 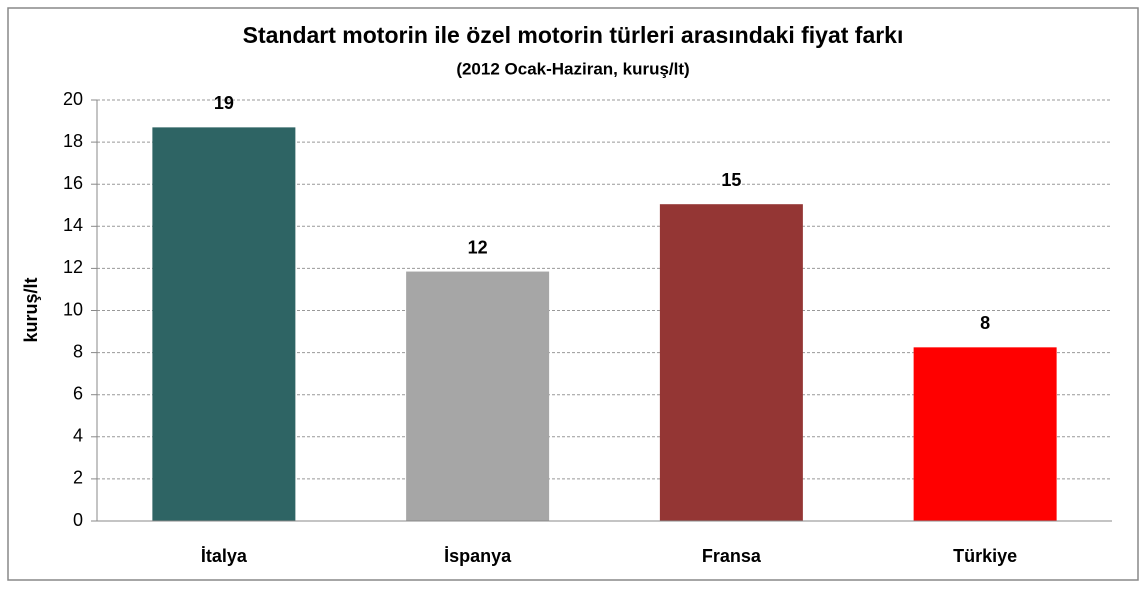 I want to click on data-label: 12, so click(x=478, y=247).